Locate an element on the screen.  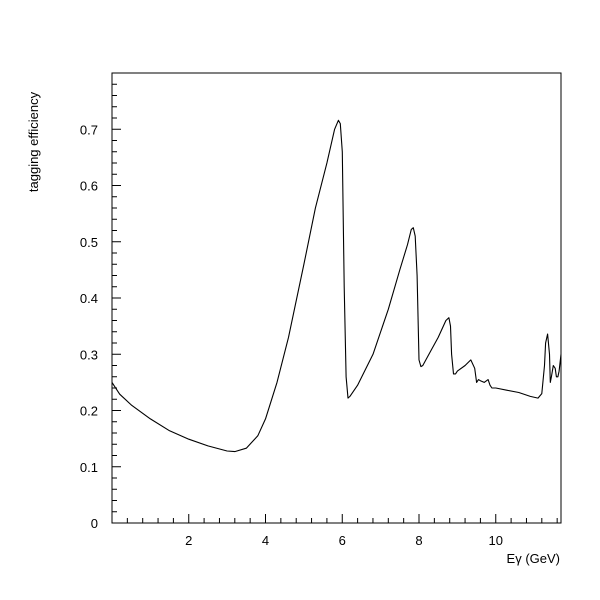
x-tick-label: 10 is located at coordinates (496, 540).